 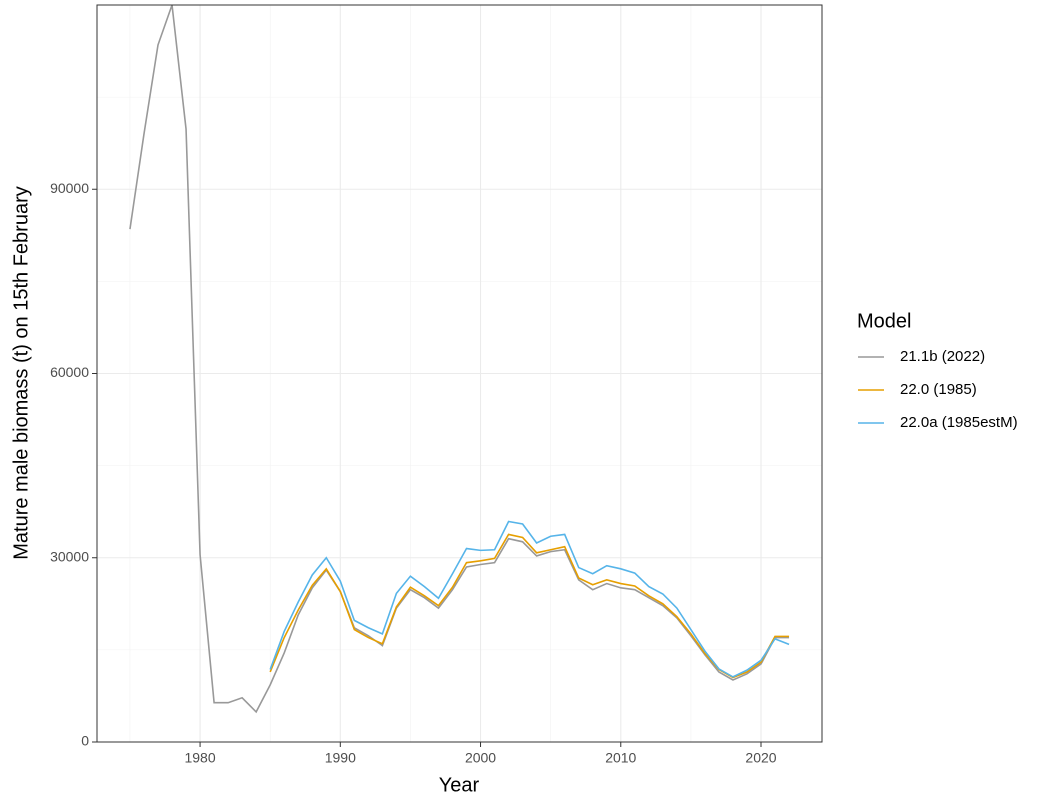 What do you see at coordinates (340, 758) in the screenshot?
I see `x-tick-label: 1990` at bounding box center [340, 758].